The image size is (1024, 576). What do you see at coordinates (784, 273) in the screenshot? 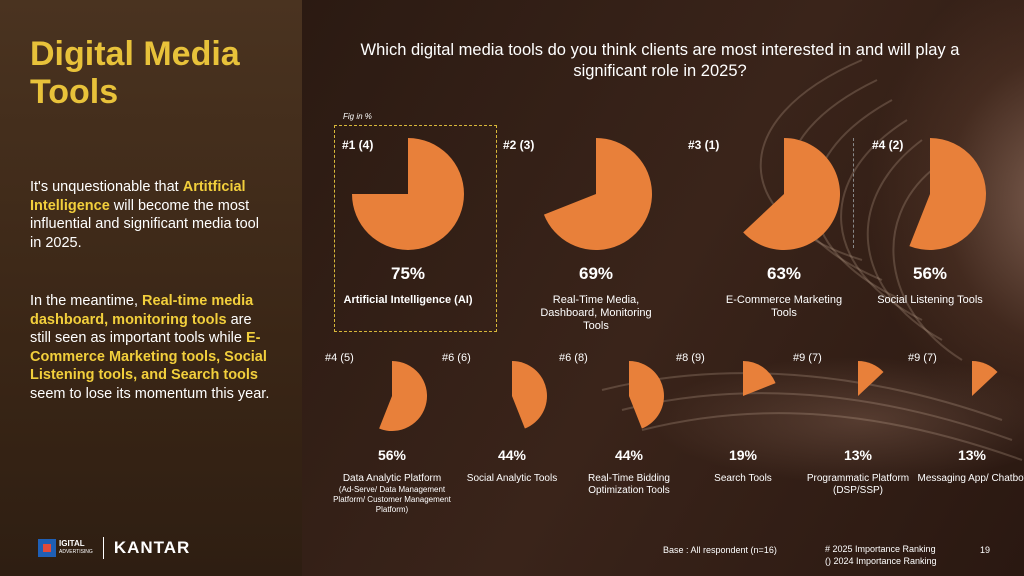
I see `value-label: 63%` at bounding box center [784, 273].